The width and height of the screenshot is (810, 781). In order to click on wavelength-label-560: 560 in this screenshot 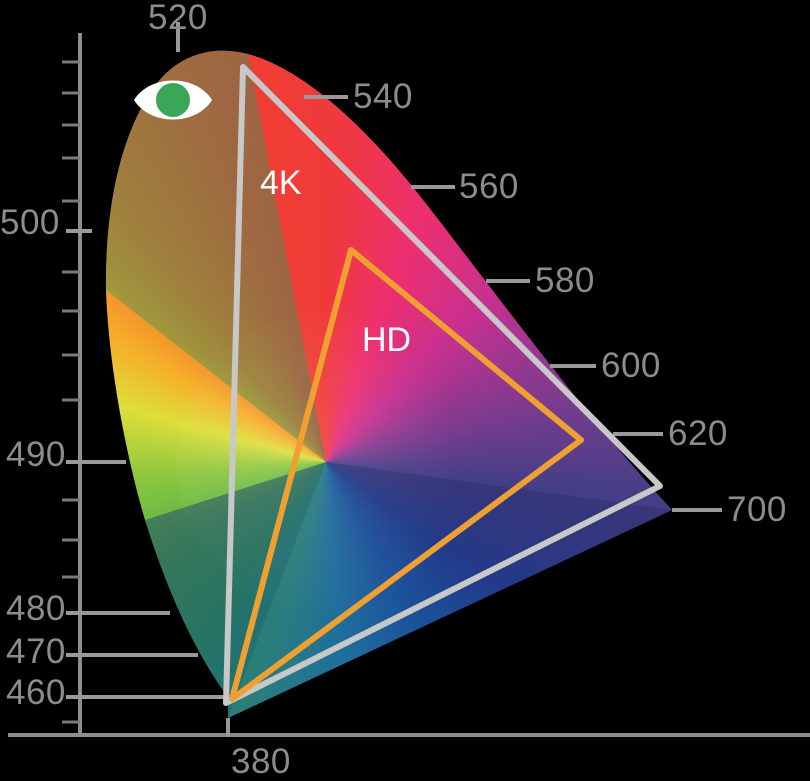, I will do `click(489, 186)`.